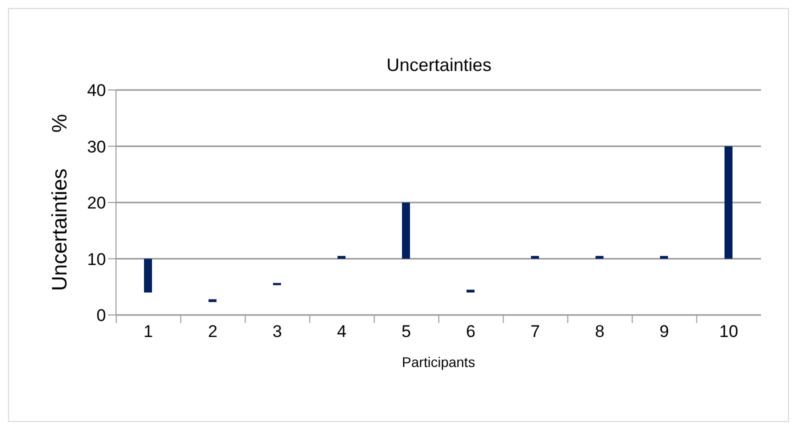 The width and height of the screenshot is (795, 428). What do you see at coordinates (341, 332) in the screenshot?
I see `x-tick-label: 4` at bounding box center [341, 332].